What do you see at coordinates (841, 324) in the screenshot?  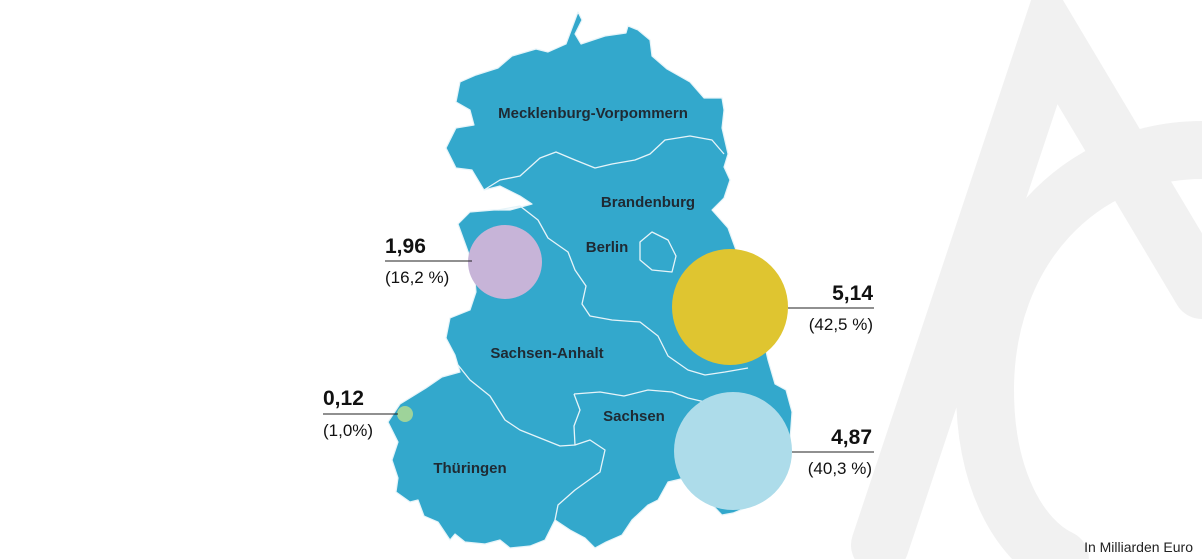 I see `share-brandenburg: (42,5 %)` at bounding box center [841, 324].